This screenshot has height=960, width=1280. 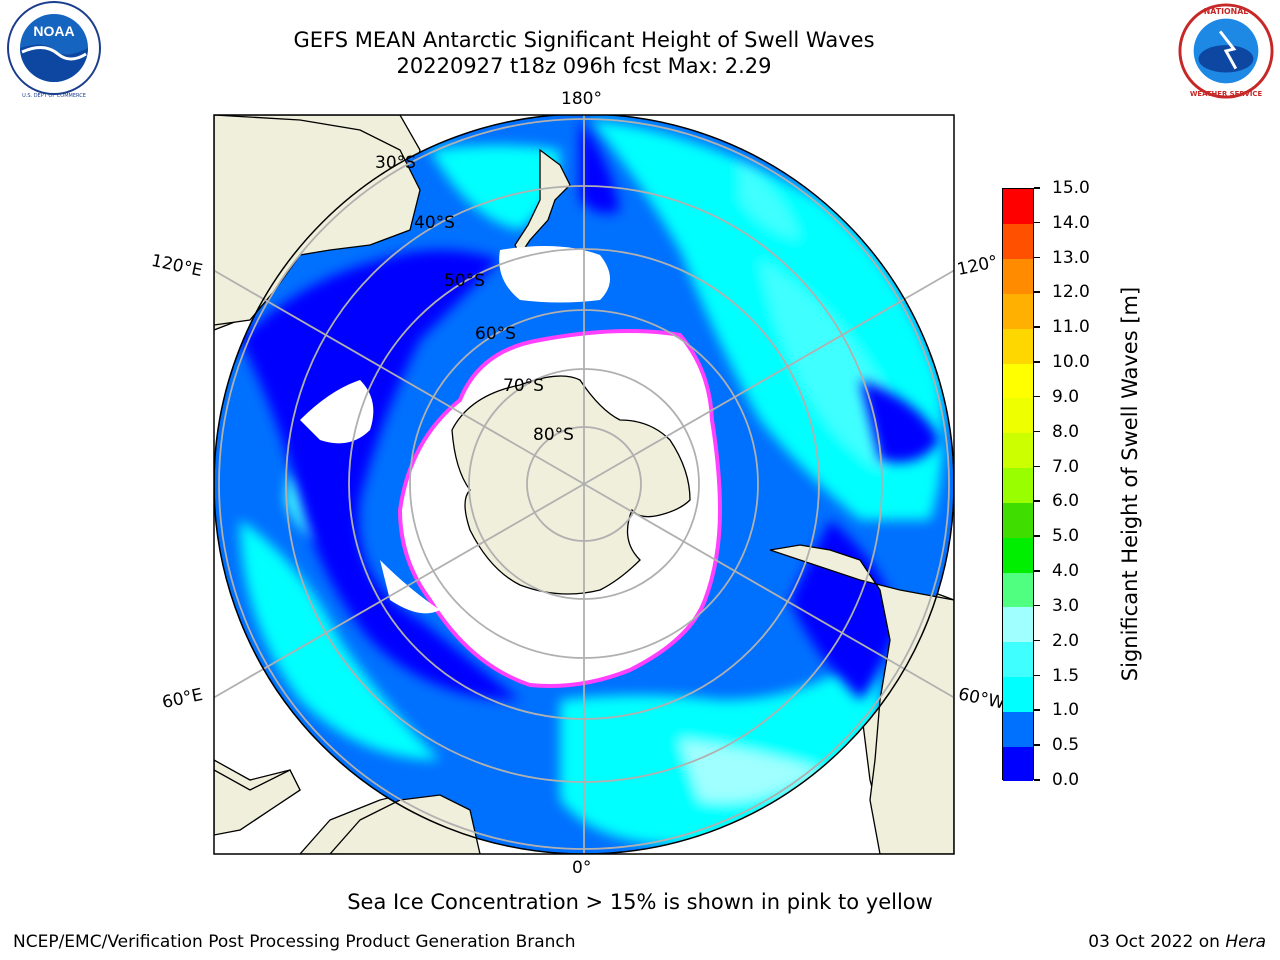 I want to click on colorbar-tick-label: 0.0, so click(x=1066, y=780).